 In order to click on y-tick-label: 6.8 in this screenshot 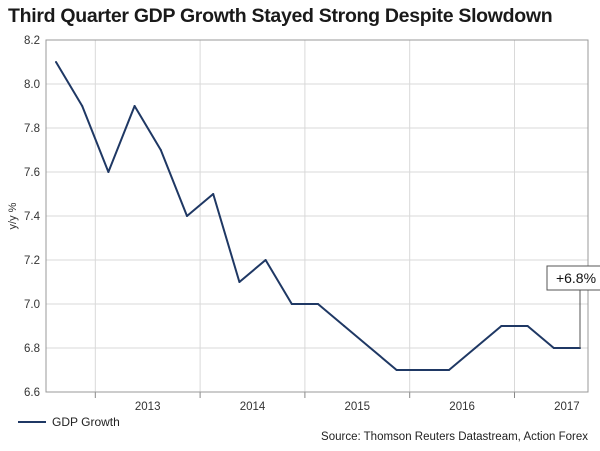, I will do `click(32, 349)`.